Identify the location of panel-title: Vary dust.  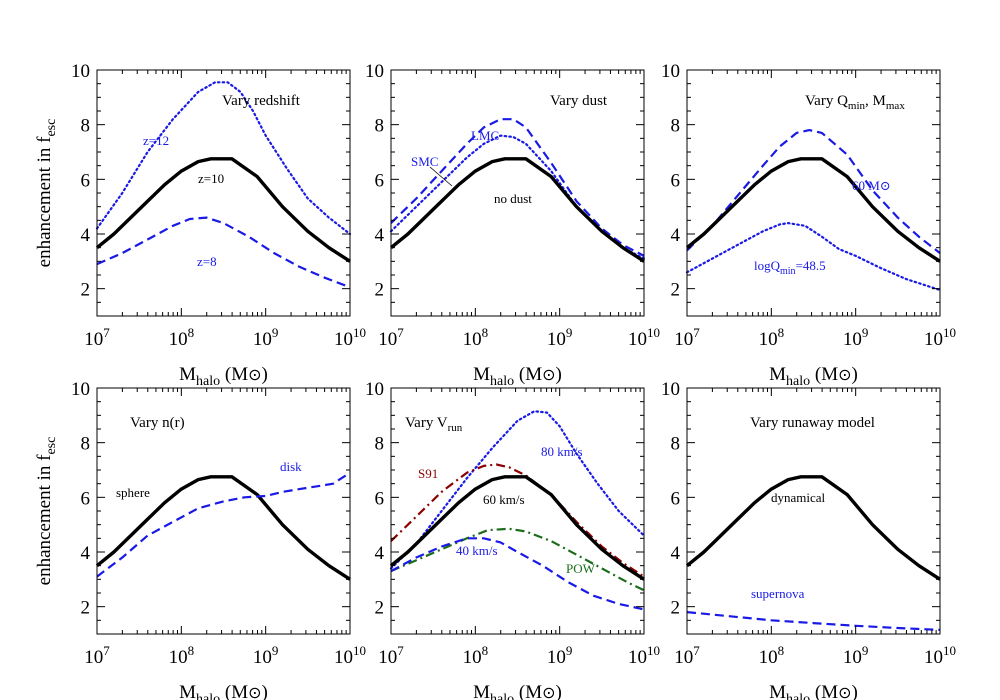
(579, 101).